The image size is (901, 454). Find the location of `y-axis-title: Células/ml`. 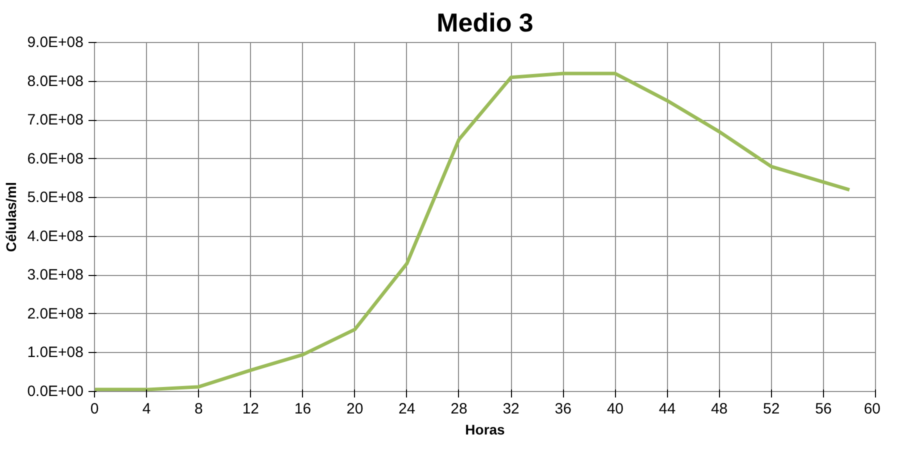

y-axis-title: Células/ml is located at coordinates (11, 217).